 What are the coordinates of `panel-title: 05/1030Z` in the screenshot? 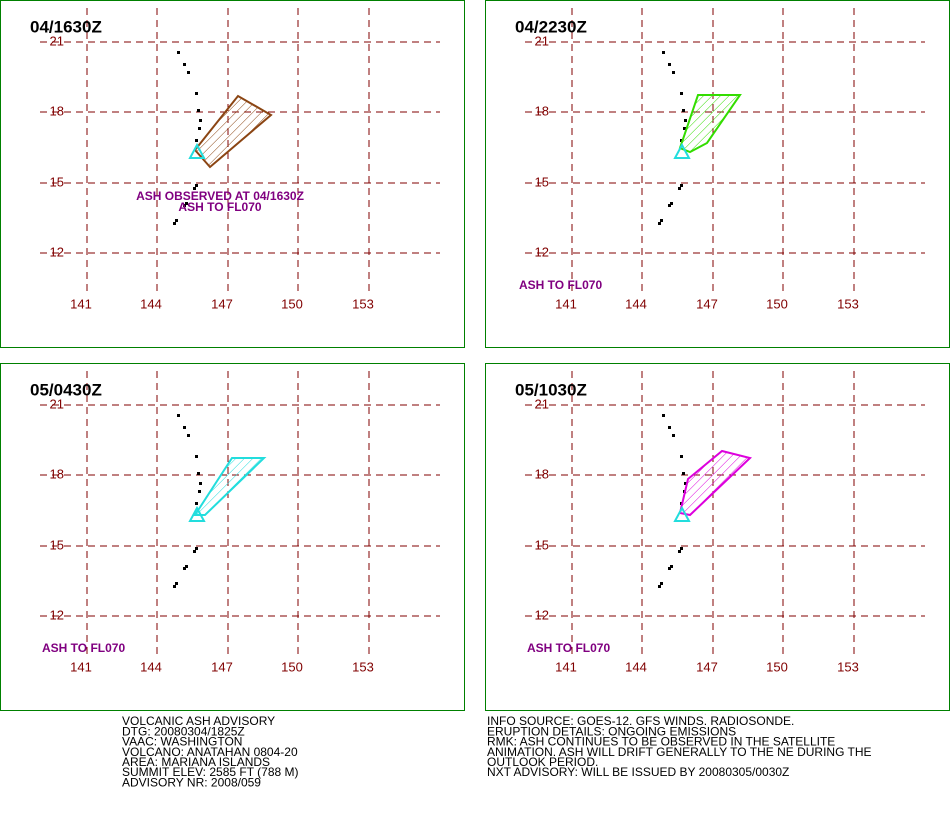 It's located at (551, 389).